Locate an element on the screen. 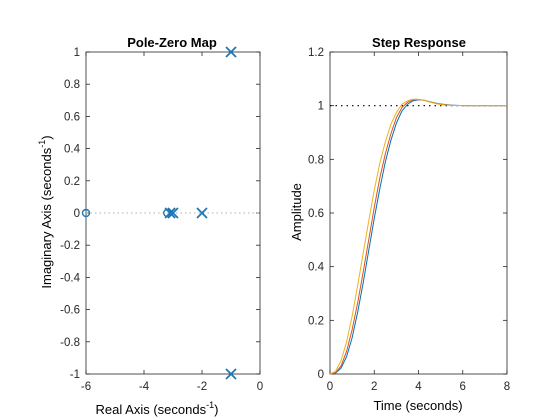  pole-zero-xlabel: Real Axis (seconds-1) is located at coordinates (157, 408).